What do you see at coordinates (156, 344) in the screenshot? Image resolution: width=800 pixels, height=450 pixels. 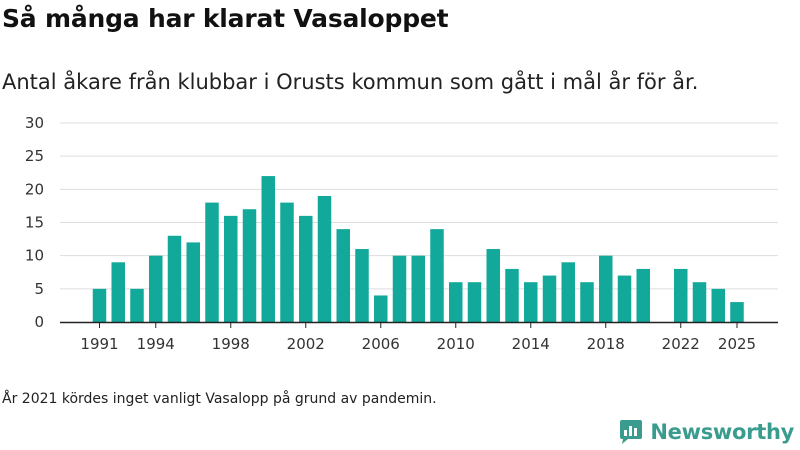 I see `x-tick-label: 1994` at bounding box center [156, 344].